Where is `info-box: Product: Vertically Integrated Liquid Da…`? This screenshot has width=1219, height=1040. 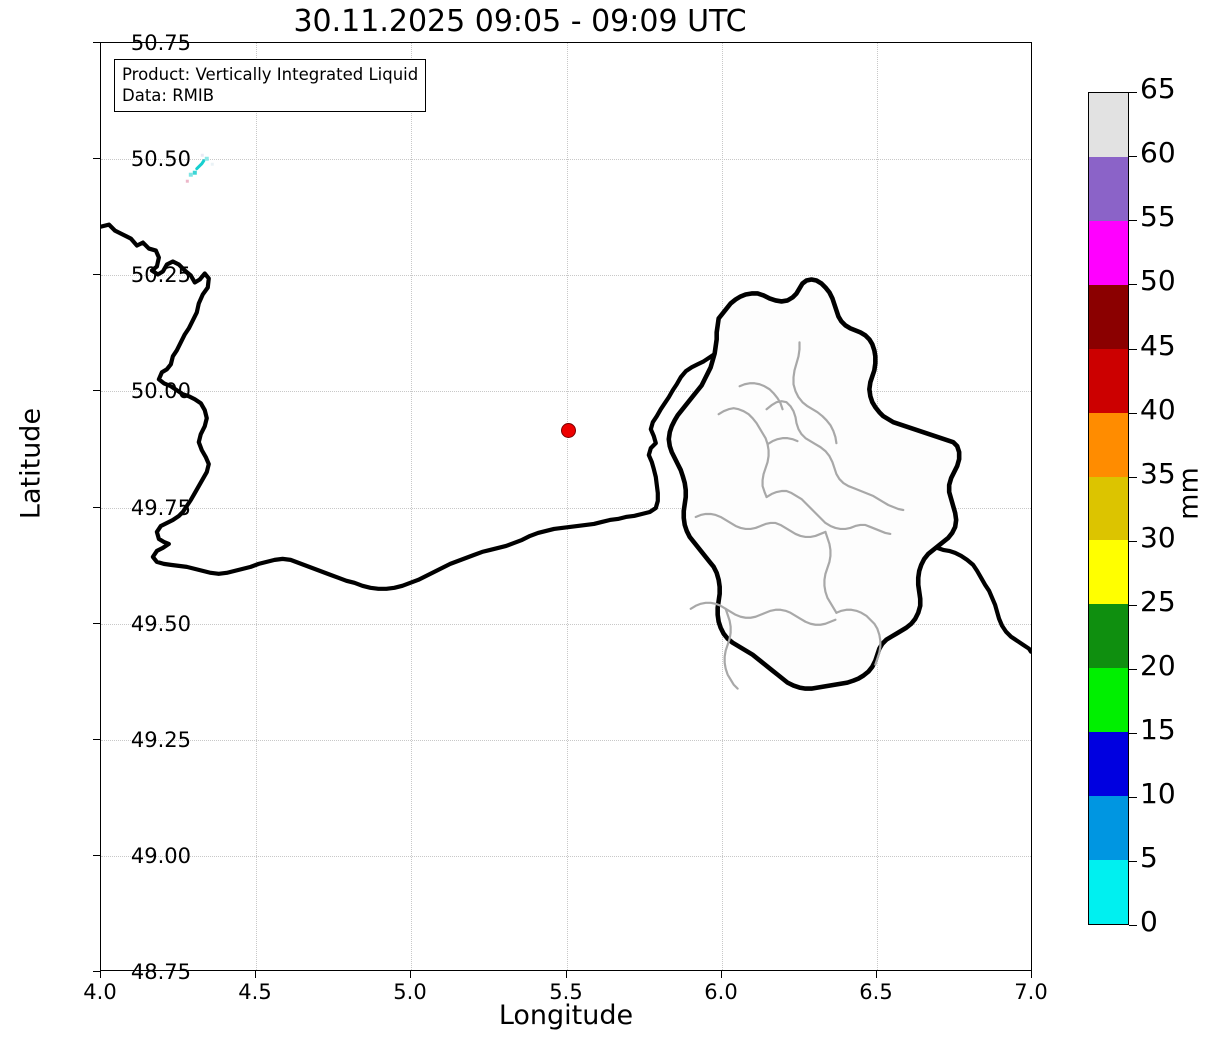
info-box: Product: Vertically Integrated Liquid Da… is located at coordinates (270, 86).